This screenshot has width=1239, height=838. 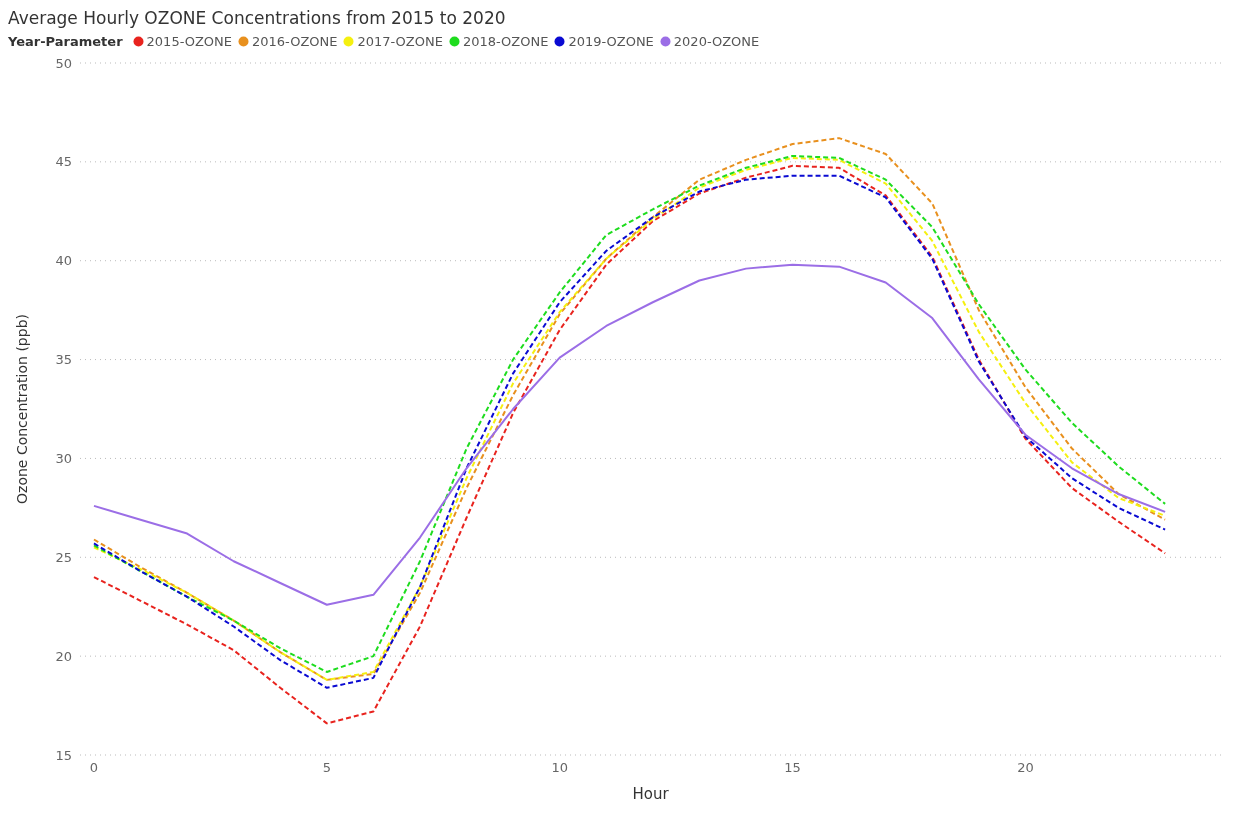 I want to click on legend-label: 2018-OZONE, so click(x=505, y=41).